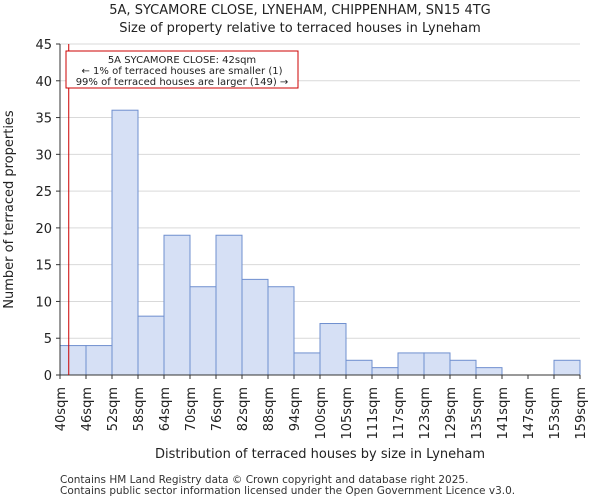 The width and height of the screenshot is (600, 500). I want to click on y-tick-label: 35, so click(43, 119).